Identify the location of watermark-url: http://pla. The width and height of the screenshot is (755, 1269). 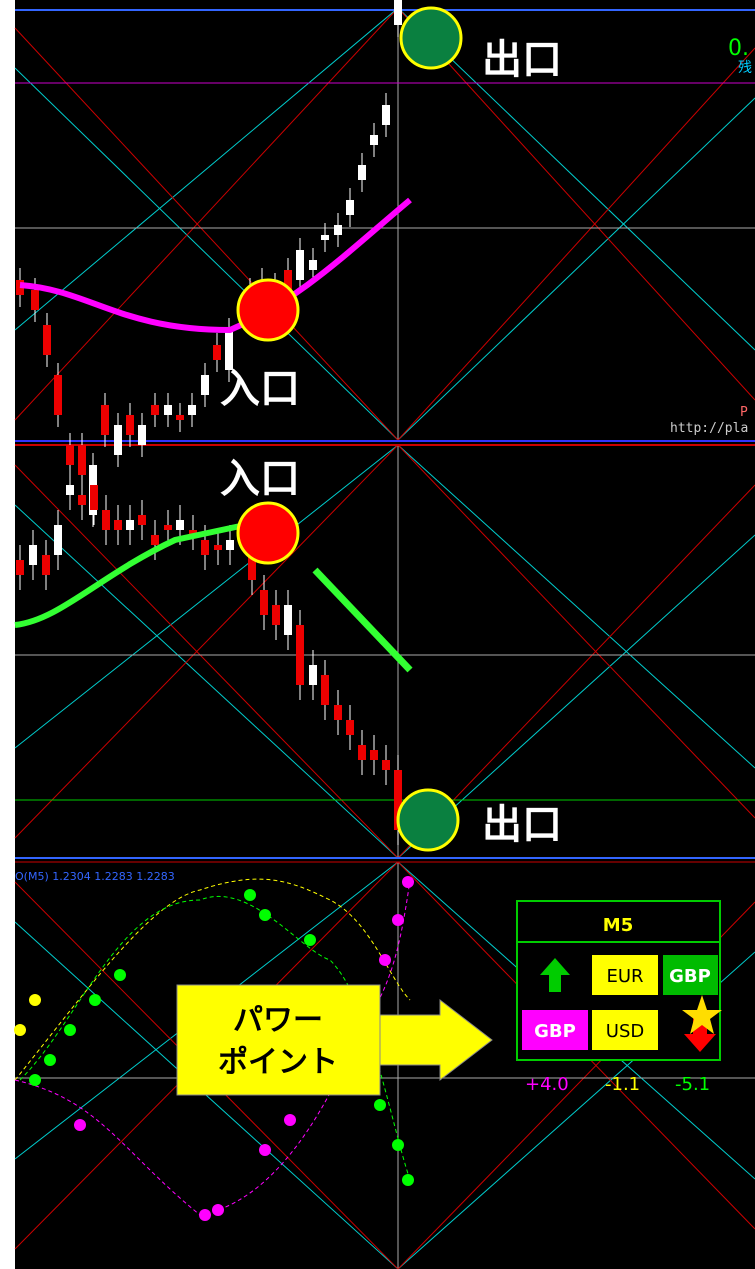
(709, 428).